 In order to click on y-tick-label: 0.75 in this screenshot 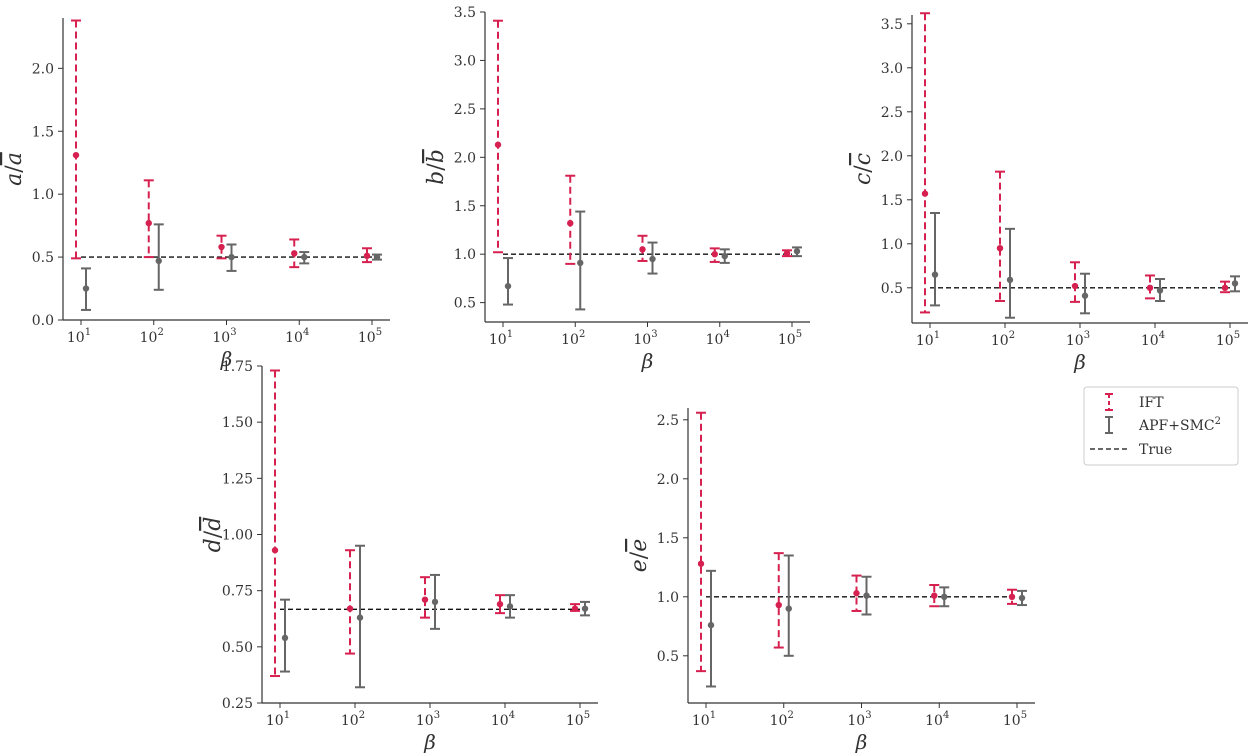, I will do `click(237, 592)`.